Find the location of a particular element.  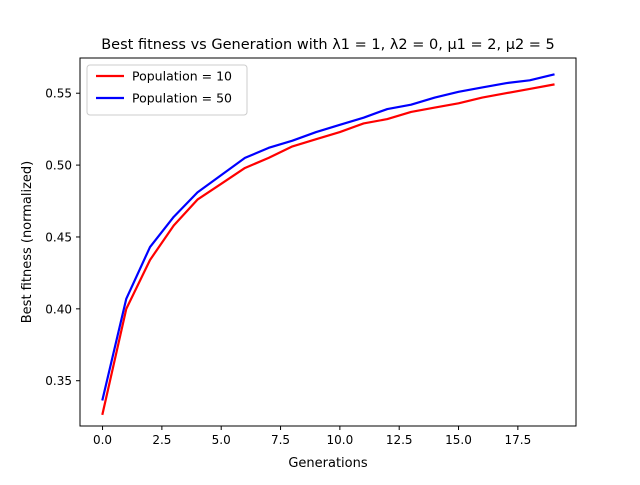

legend-label-1: Population = 10 is located at coordinates (182, 76).